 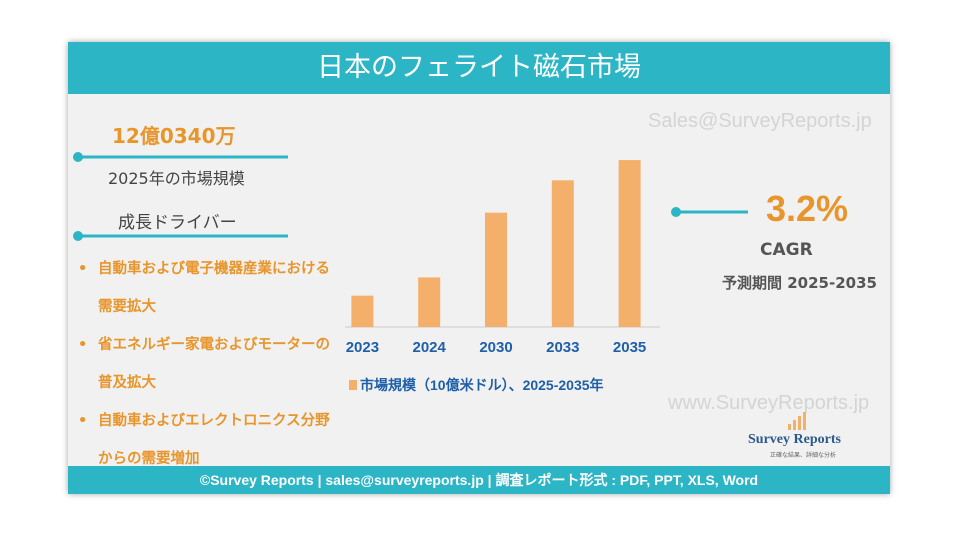 I want to click on x-tick-label: 2024, so click(x=430, y=347).